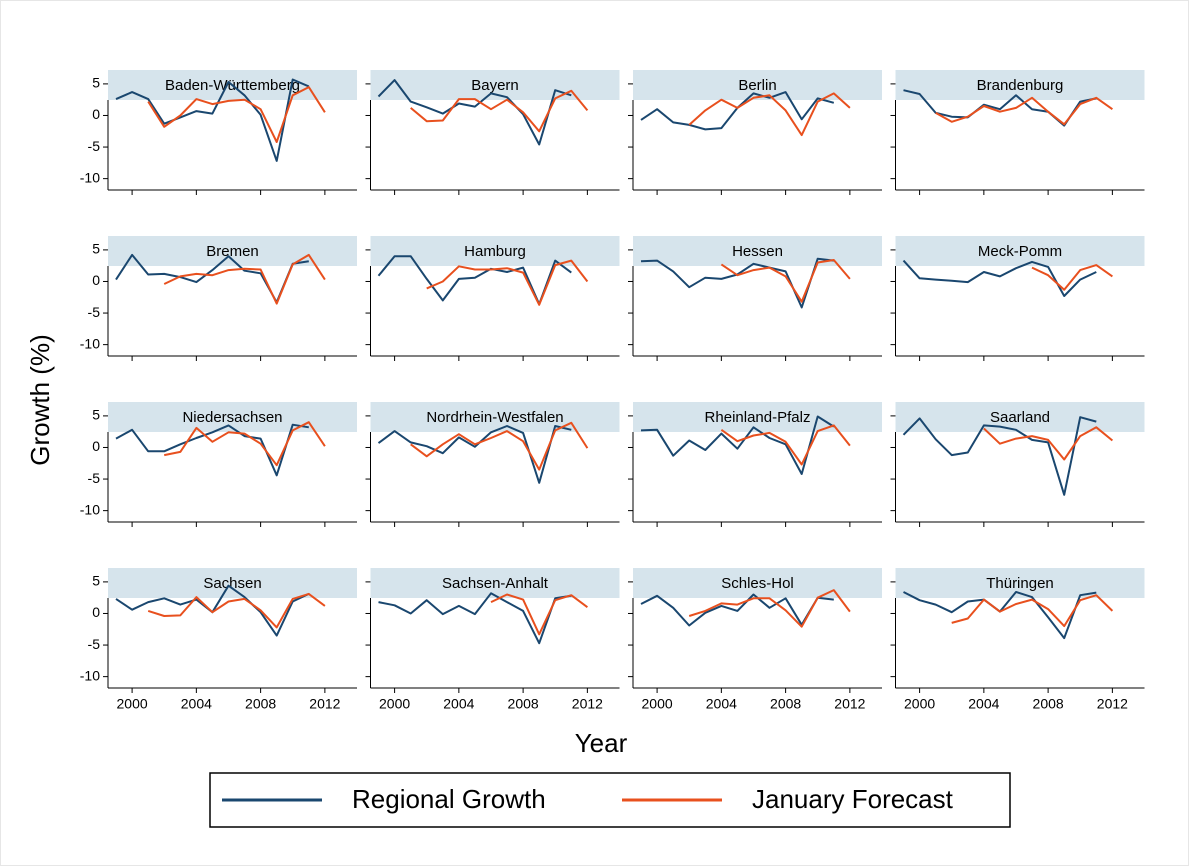  I want to click on panel-title: Sachsen, so click(232, 583).